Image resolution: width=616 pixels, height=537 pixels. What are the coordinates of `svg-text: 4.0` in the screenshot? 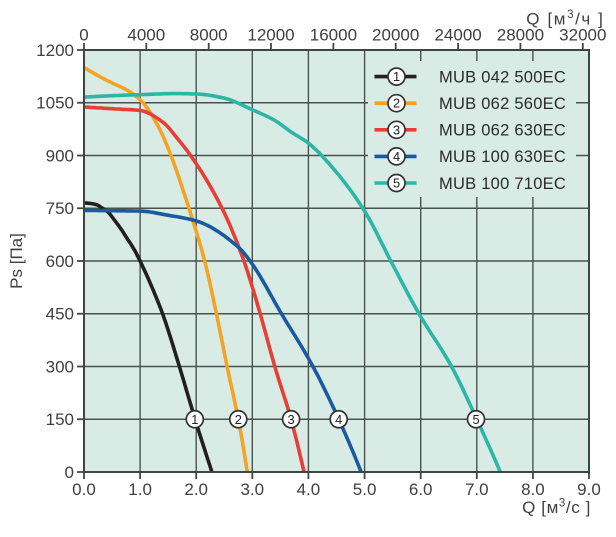 It's located at (309, 489).